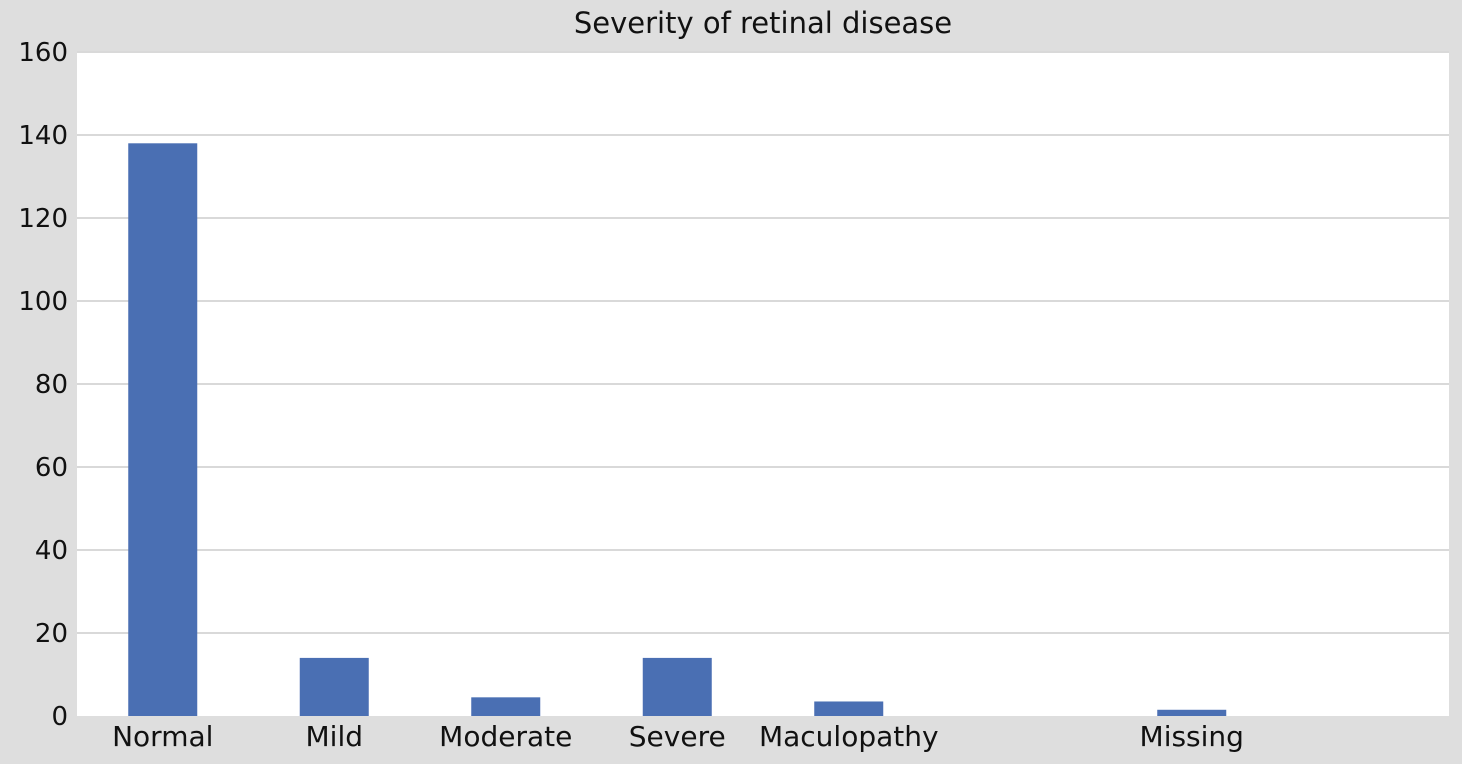  Describe the element at coordinates (51, 551) in the screenshot. I see `y-tick-label: 40` at that location.